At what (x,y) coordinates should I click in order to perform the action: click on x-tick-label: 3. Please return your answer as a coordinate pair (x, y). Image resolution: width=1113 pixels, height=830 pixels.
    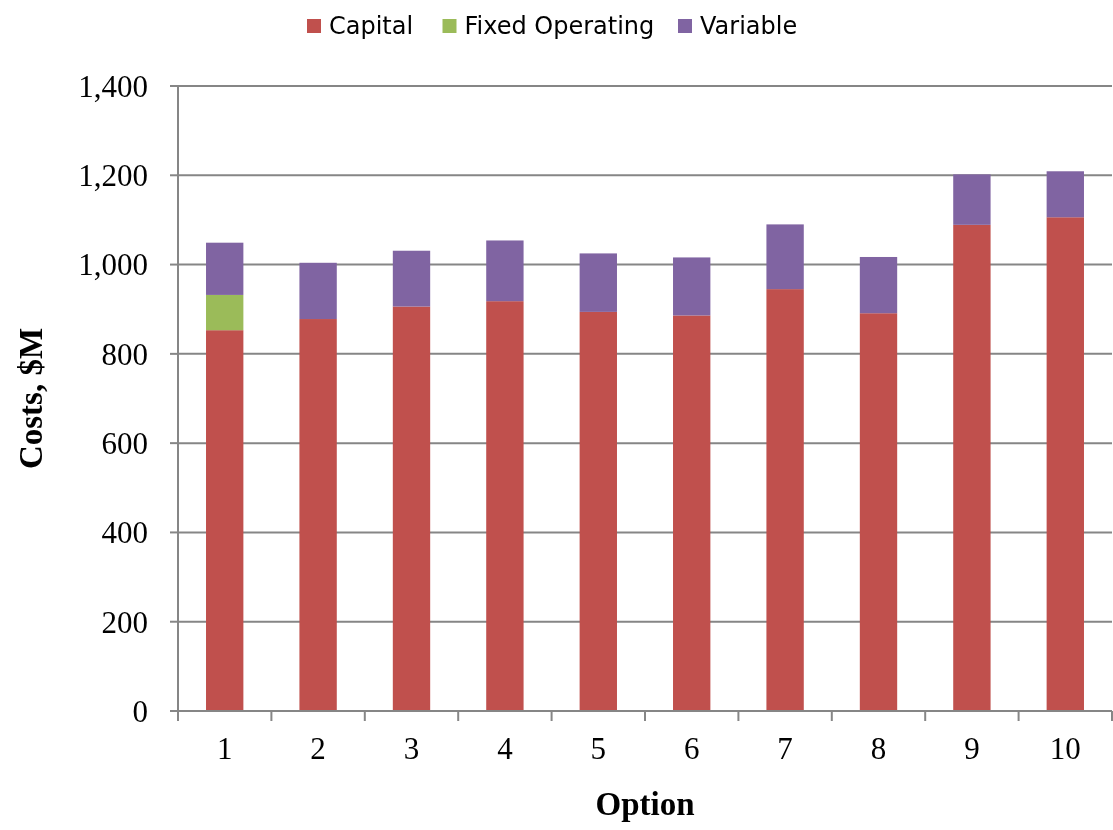
    Looking at the image, I should click on (411, 748).